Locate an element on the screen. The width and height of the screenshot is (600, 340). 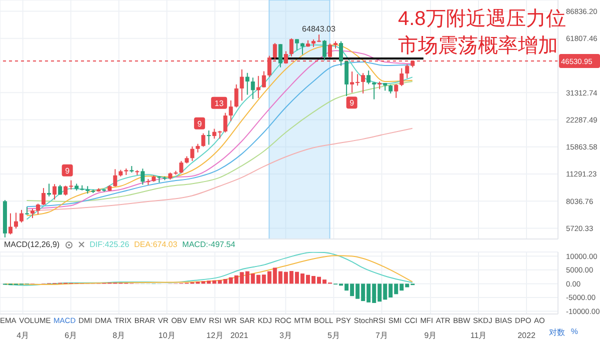
x-tick-label: 2021 is located at coordinates (239, 335).